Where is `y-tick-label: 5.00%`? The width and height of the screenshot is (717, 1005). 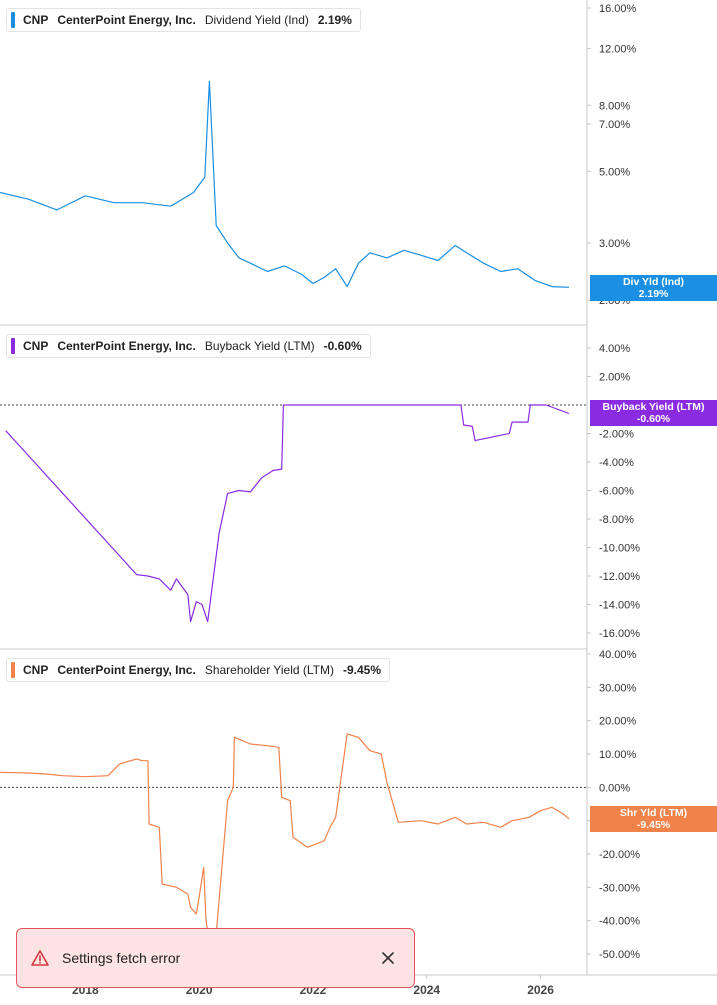
y-tick-label: 5.00% is located at coordinates (614, 172).